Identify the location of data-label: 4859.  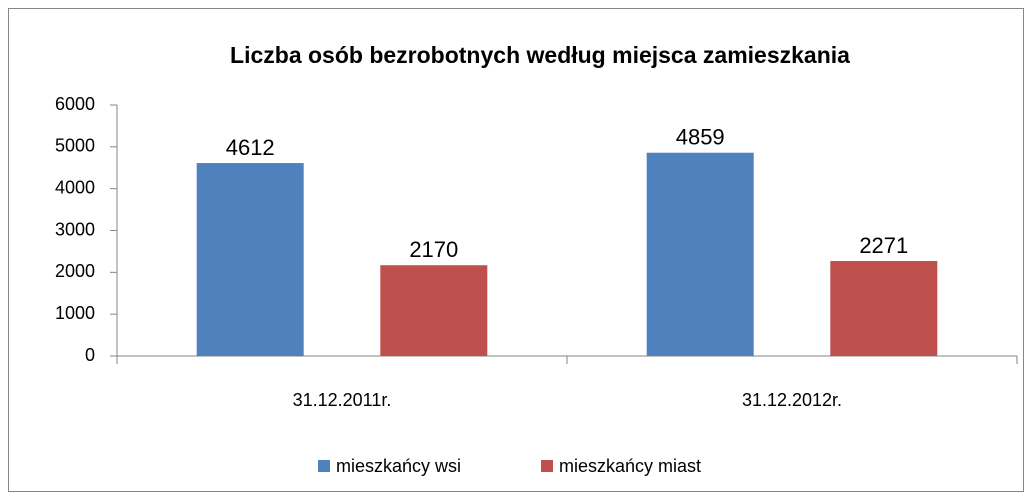
(700, 137).